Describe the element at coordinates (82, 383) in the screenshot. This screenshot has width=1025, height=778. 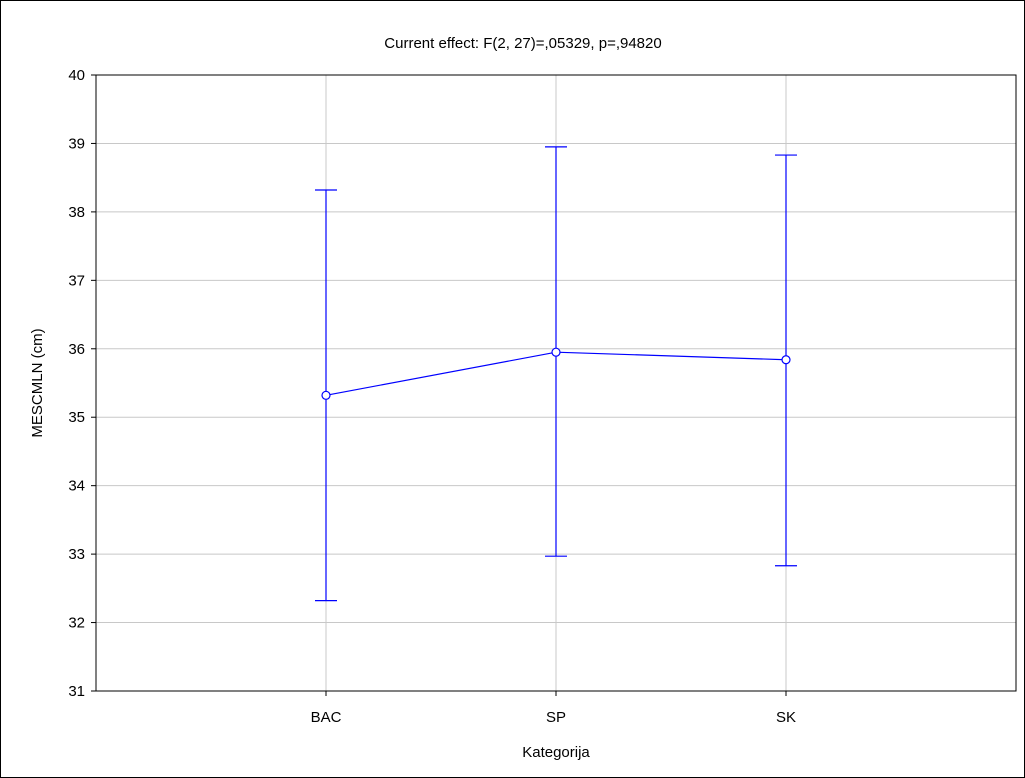
I see `y-axis-ticks: 31 32 33 34 35 36 37 38 39 40` at that location.